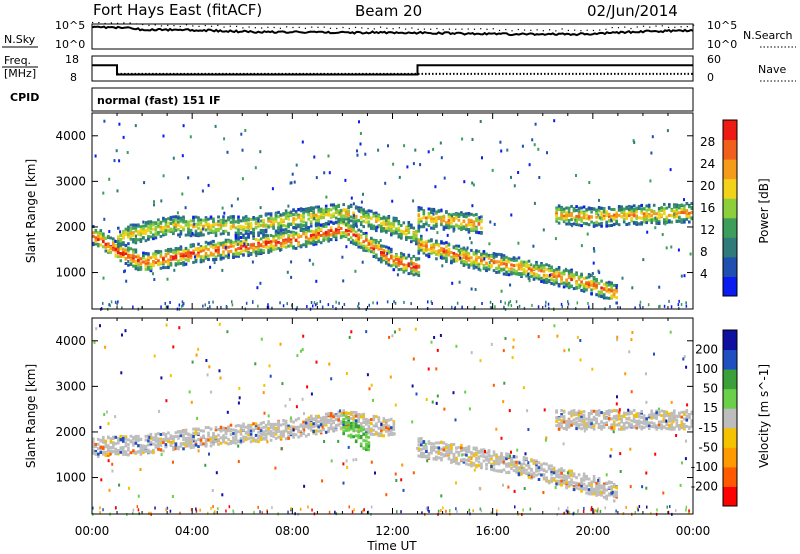 Image resolution: width=800 pixels, height=554 pixels. What do you see at coordinates (73, 77) in the screenshot?
I see `freq-tick-low: 8` at bounding box center [73, 77].